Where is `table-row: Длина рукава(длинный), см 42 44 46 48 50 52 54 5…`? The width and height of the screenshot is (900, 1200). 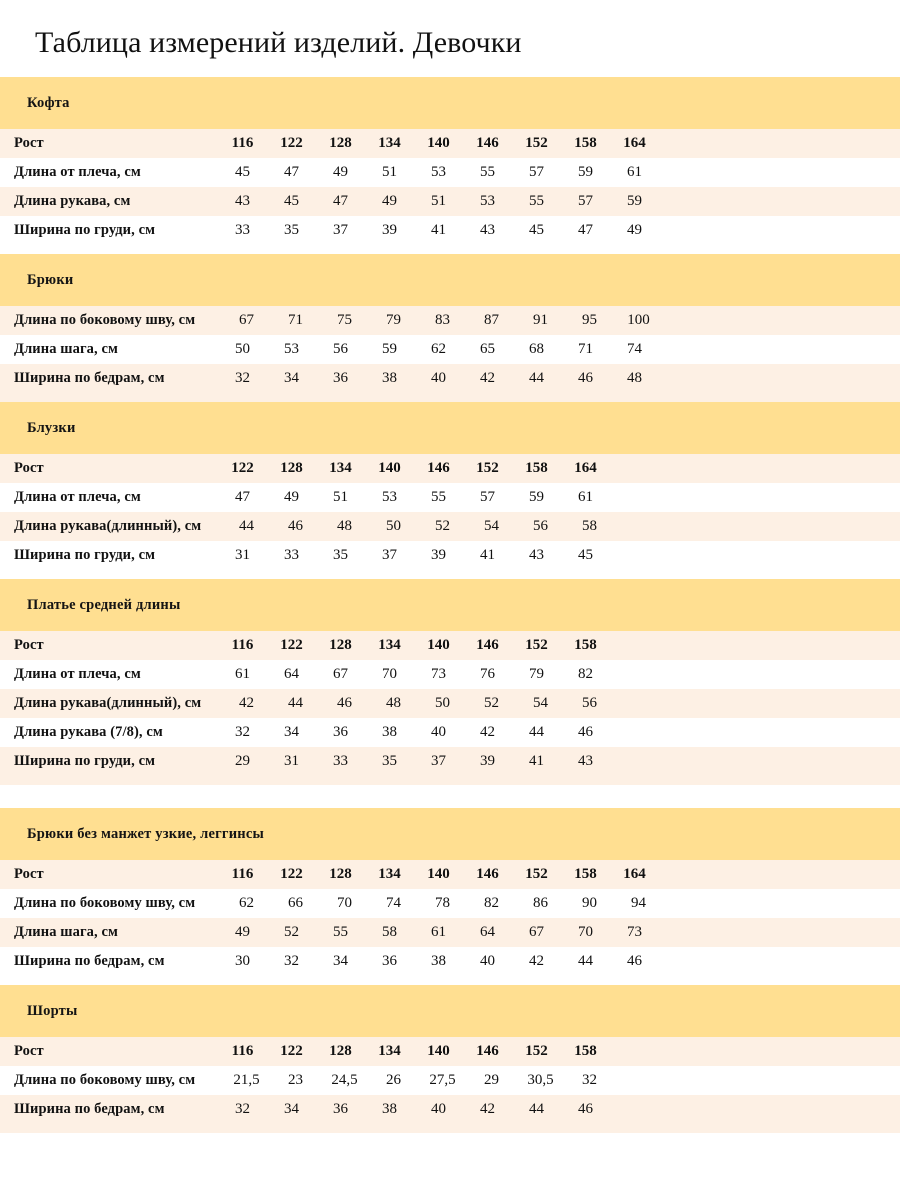
table-row: Длина рукава(длинный), см 42 44 46 48 50 52 54 5… is located at coordinates (450, 703).